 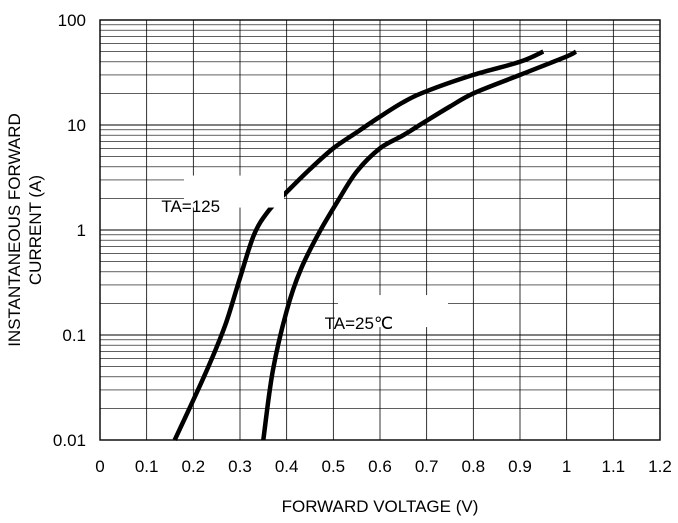 I want to click on x-tick-label: 0.2, so click(x=194, y=466).